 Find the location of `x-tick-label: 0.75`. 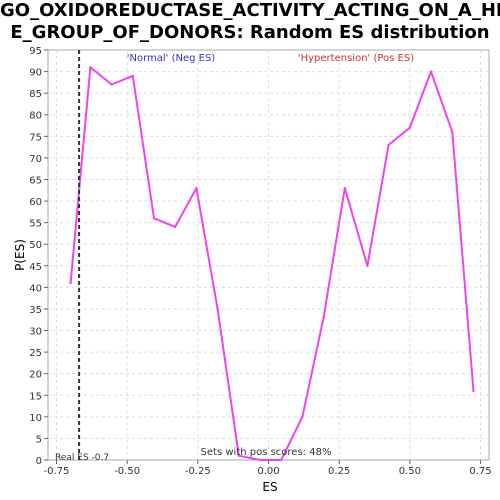

x-tick-label: 0.75 is located at coordinates (480, 471).